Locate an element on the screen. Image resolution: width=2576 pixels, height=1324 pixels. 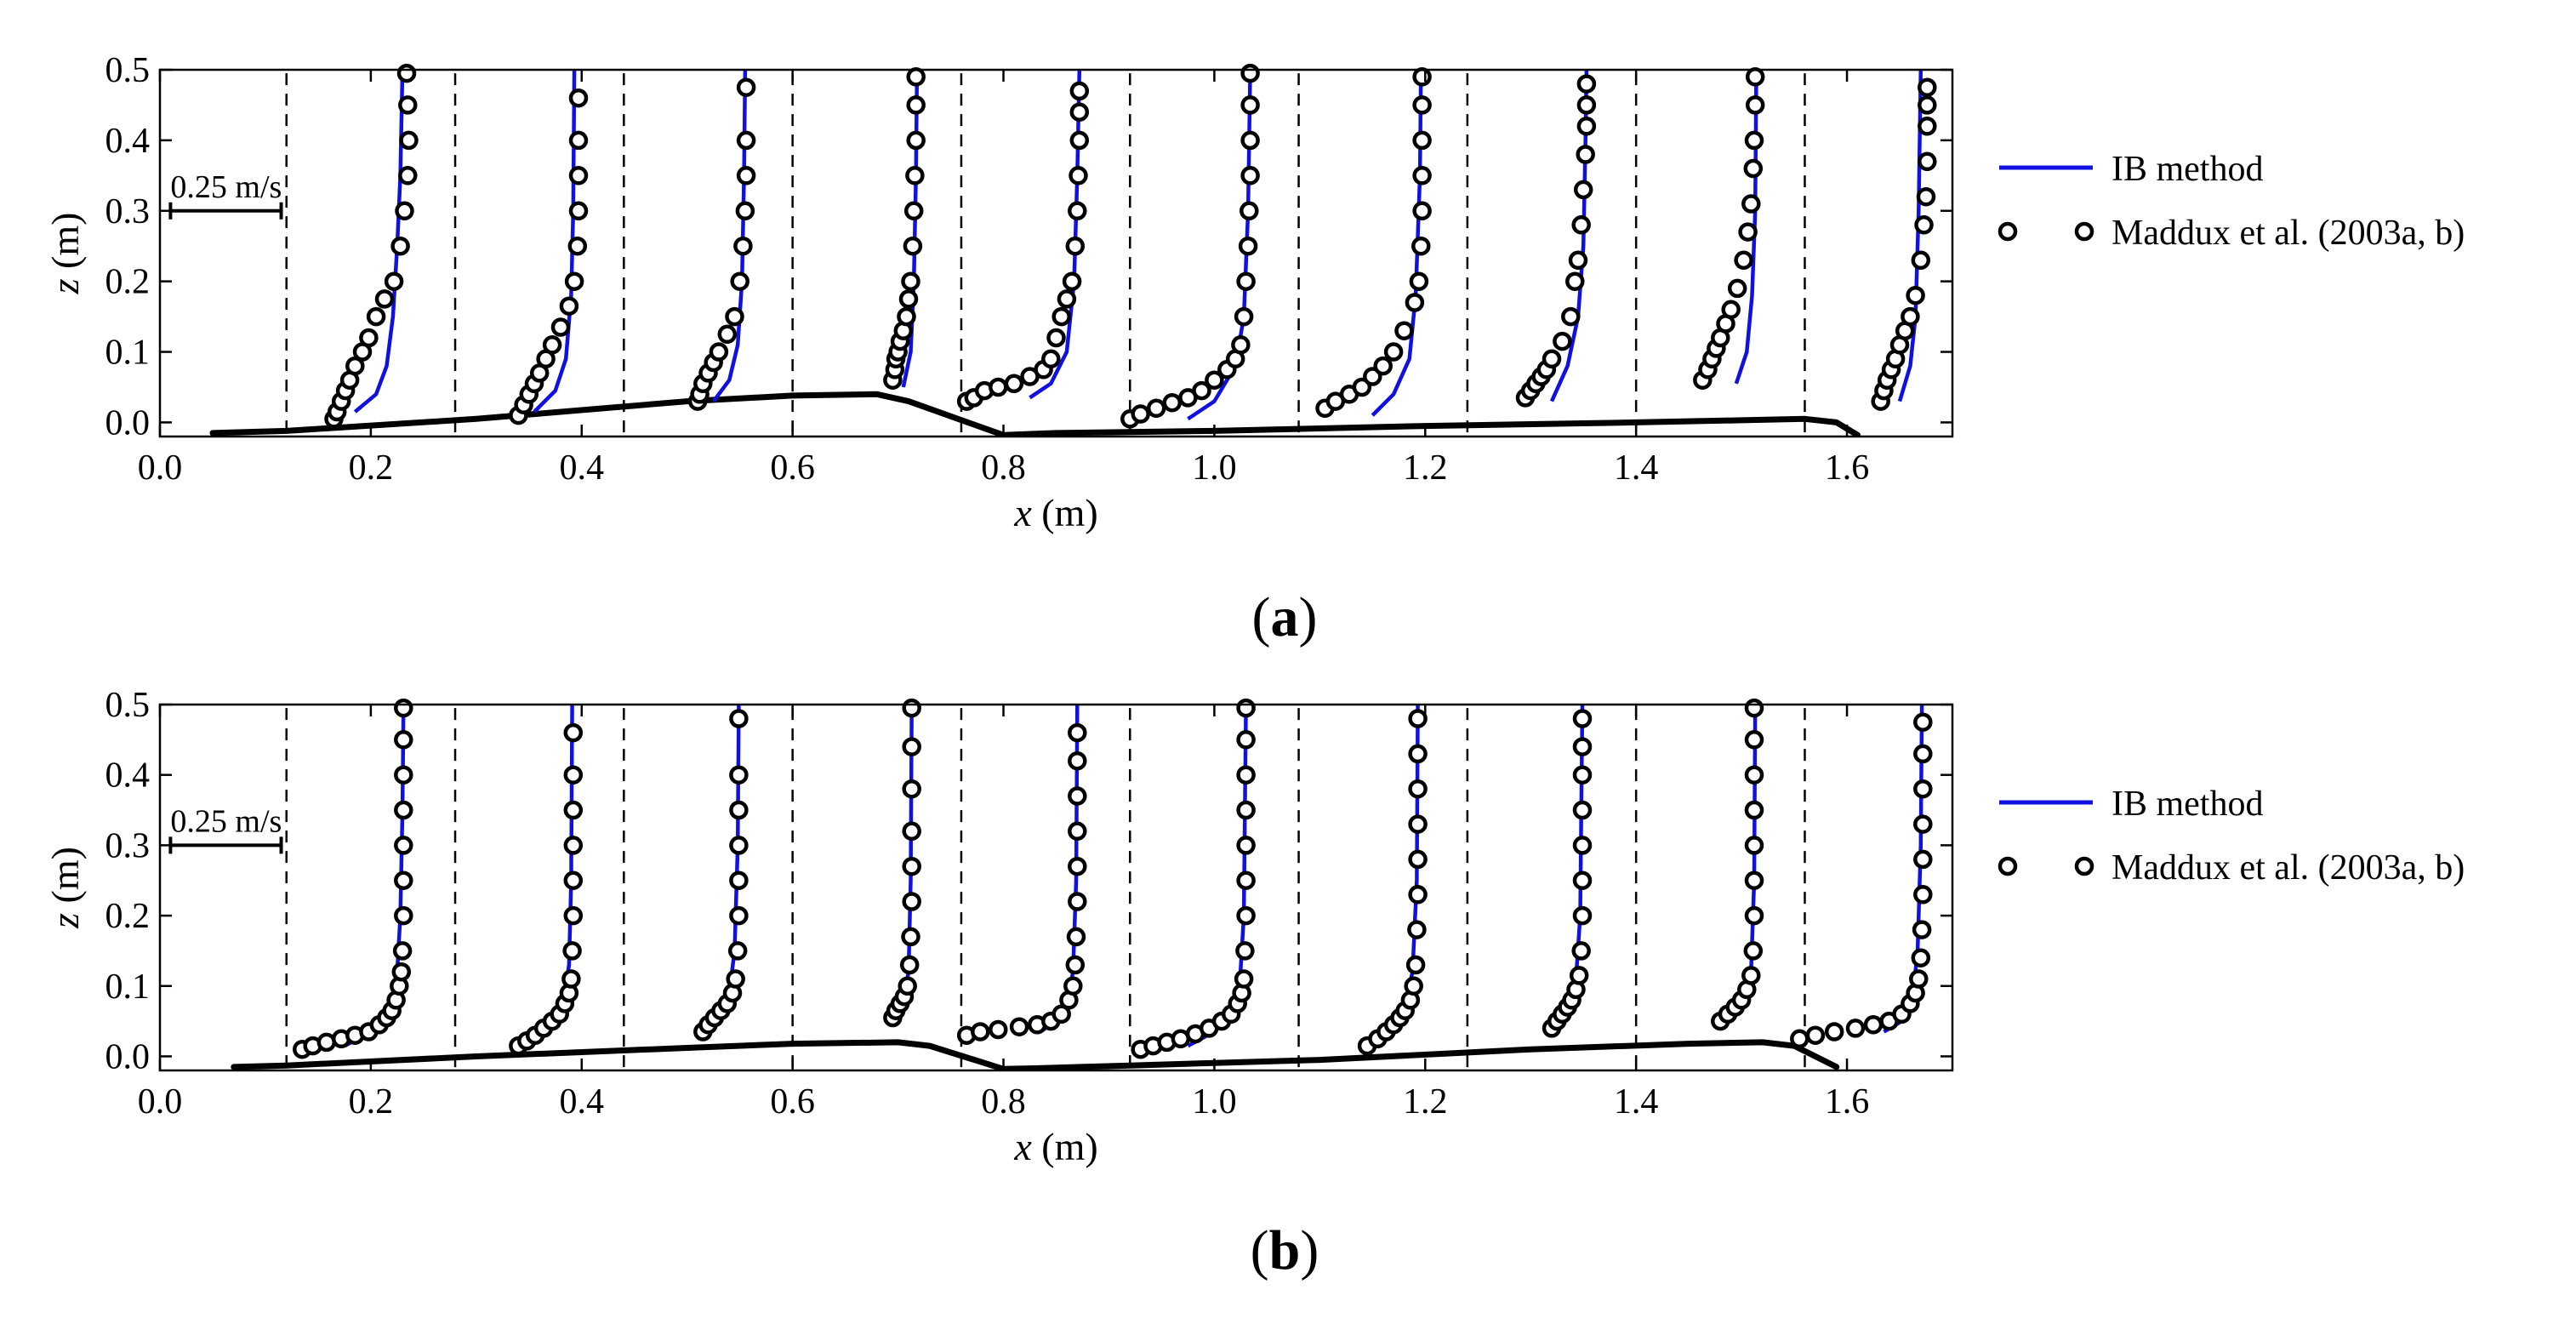
x-axis-label: x (m) is located at coordinates (1055, 1146).